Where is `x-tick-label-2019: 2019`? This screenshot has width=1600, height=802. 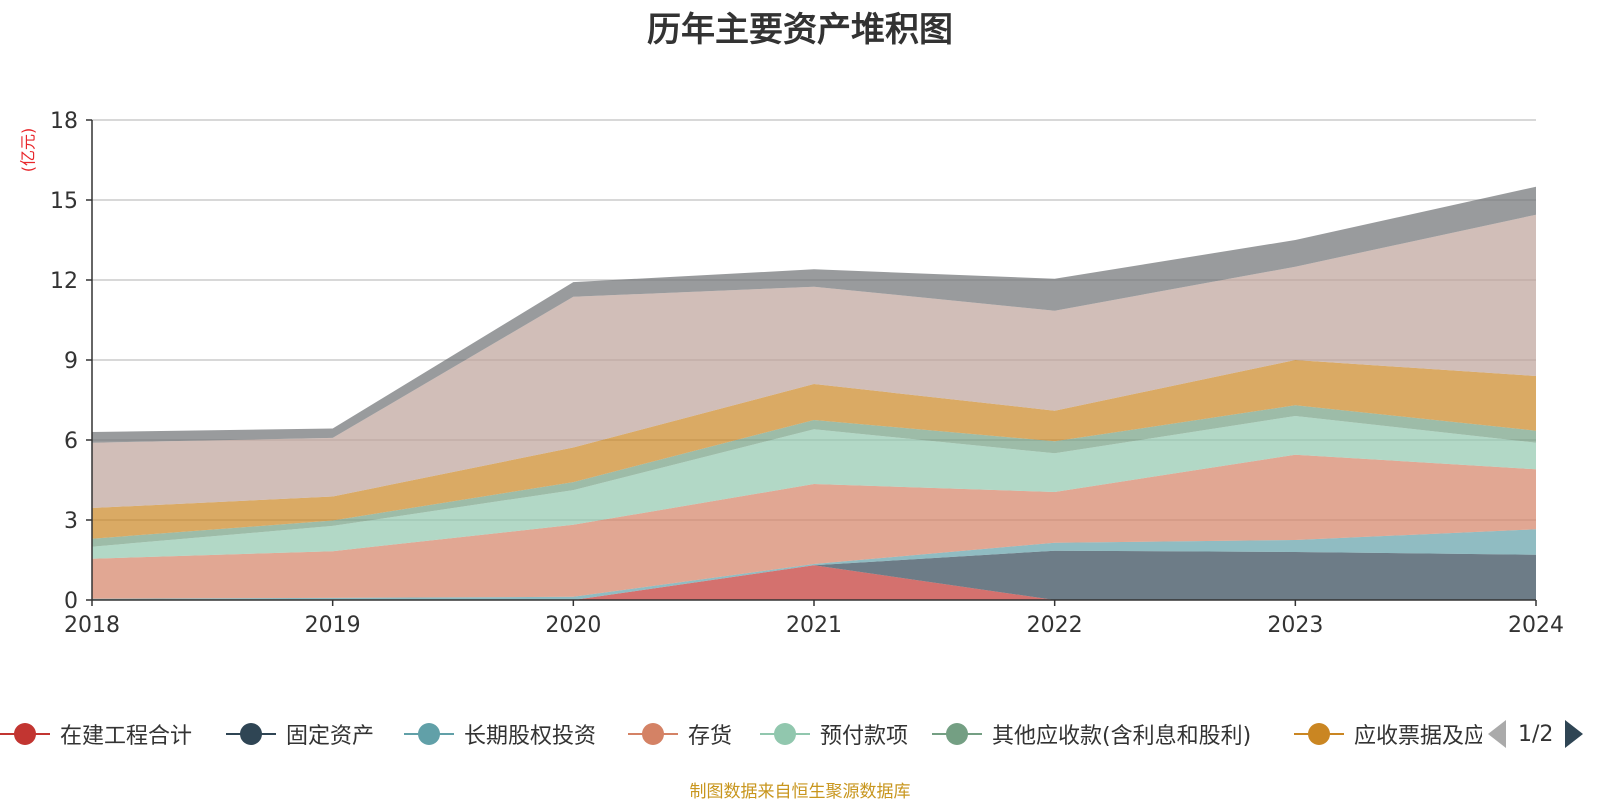
x-tick-label-2019: 2019 is located at coordinates (333, 625).